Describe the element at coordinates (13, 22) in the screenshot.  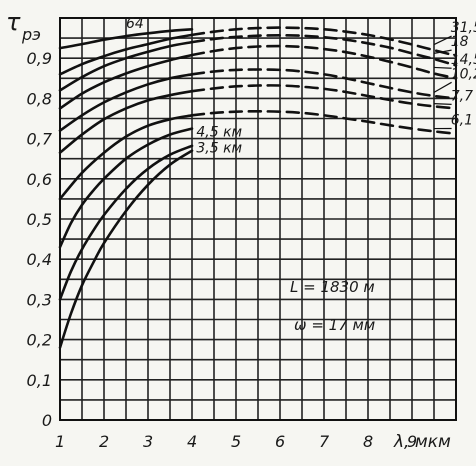
I see `y-axis-label: τ` at that location.